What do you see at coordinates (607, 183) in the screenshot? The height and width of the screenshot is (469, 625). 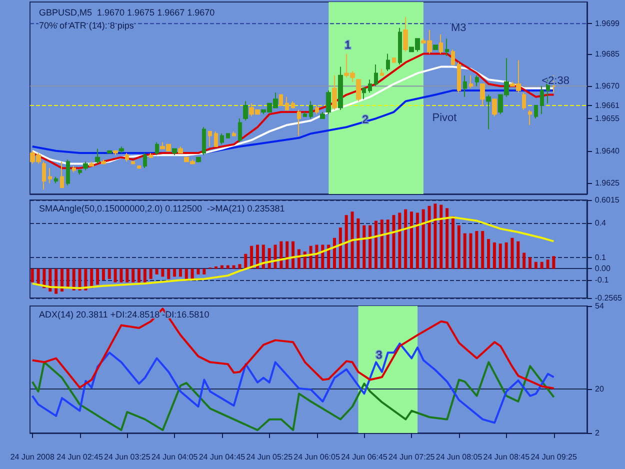 I see `y-tick-label: 1.9625` at bounding box center [607, 183].